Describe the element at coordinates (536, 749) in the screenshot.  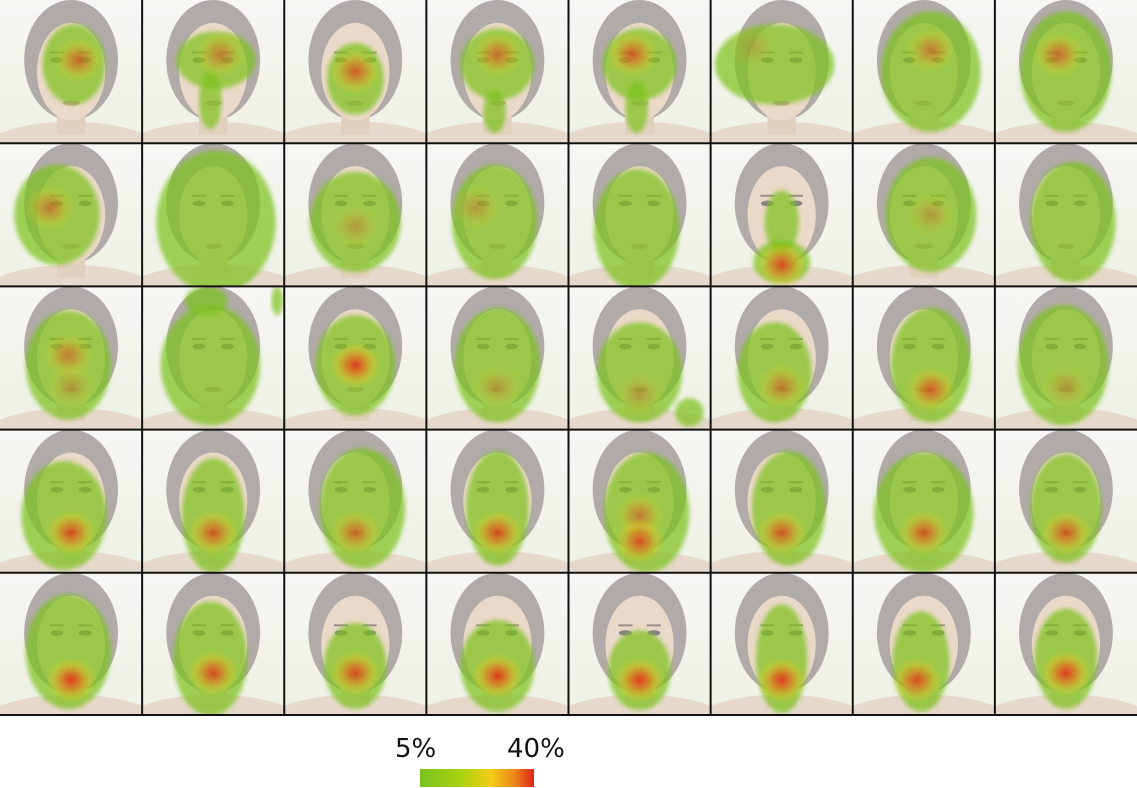
I see `legend-high-label: 40%` at that location.